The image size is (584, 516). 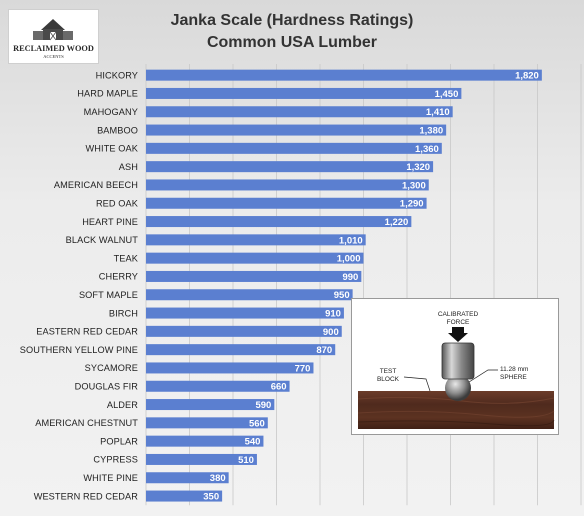 What do you see at coordinates (414, 185) in the screenshot?
I see `value-label: 1,300` at bounding box center [414, 185].